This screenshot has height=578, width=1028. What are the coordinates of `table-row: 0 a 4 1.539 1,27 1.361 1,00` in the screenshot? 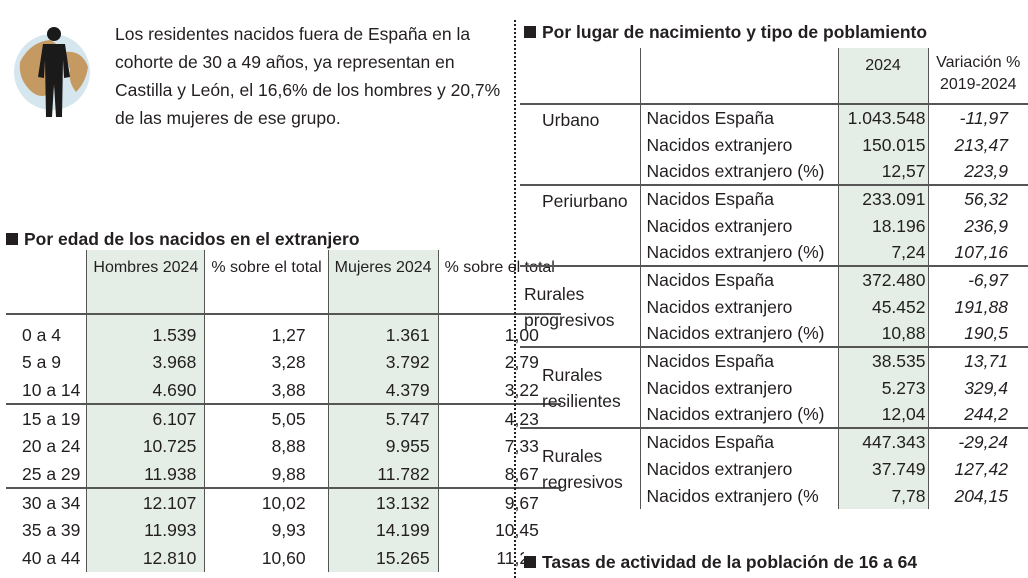 It's located at (283, 330).